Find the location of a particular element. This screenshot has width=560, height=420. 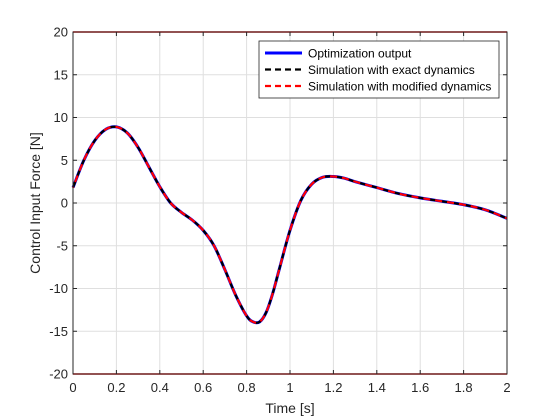

x-tick-label: 2 is located at coordinates (506, 387).